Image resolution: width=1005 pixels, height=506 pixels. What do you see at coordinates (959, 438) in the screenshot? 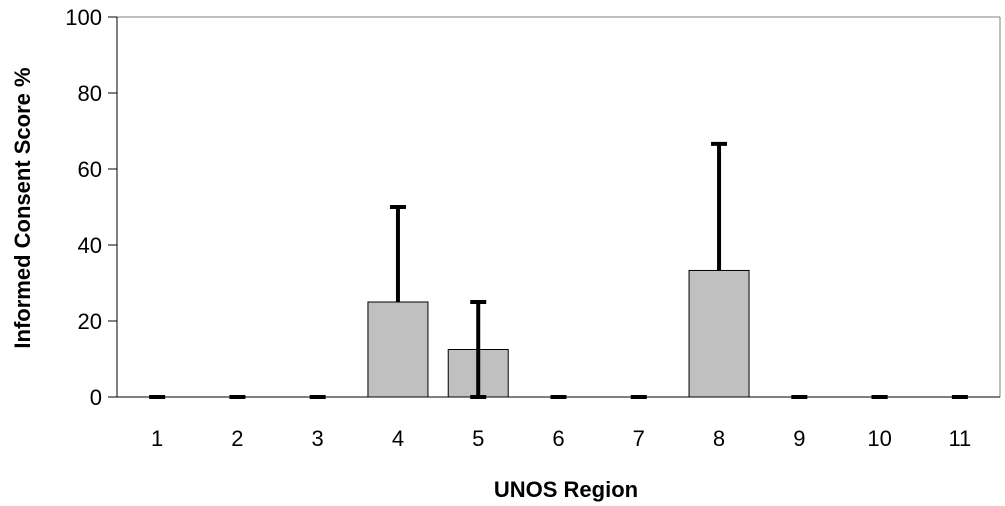
I see `x-tick-label: 11` at bounding box center [959, 438].